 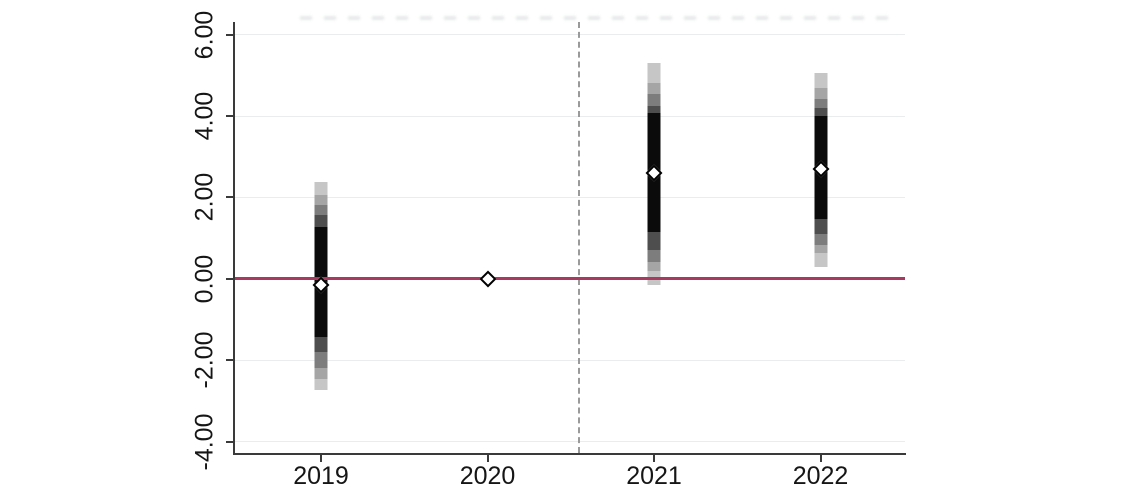 What do you see at coordinates (569, 279) in the screenshot?
I see `zero-line` at bounding box center [569, 279].